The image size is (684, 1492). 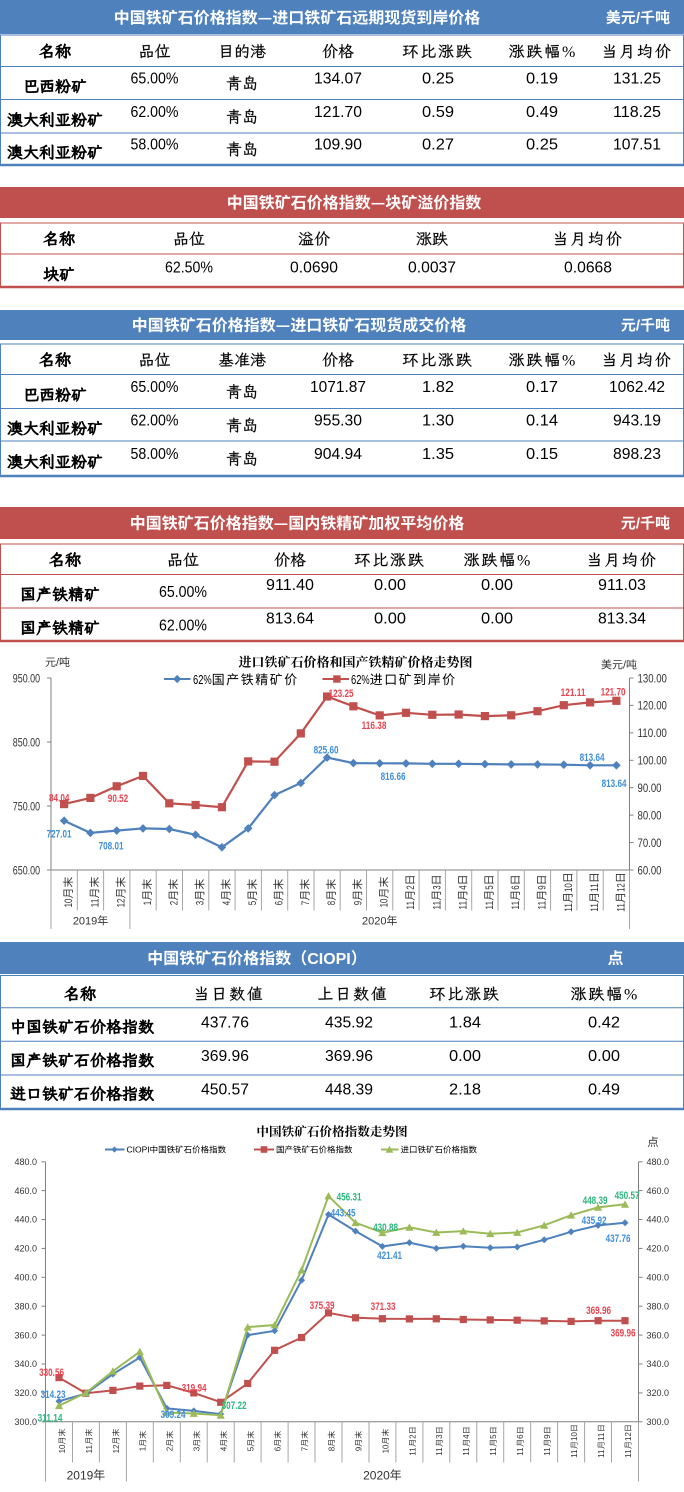 What do you see at coordinates (389, 1256) in the screenshot?
I see `svg-text: 421.41` at bounding box center [389, 1256].